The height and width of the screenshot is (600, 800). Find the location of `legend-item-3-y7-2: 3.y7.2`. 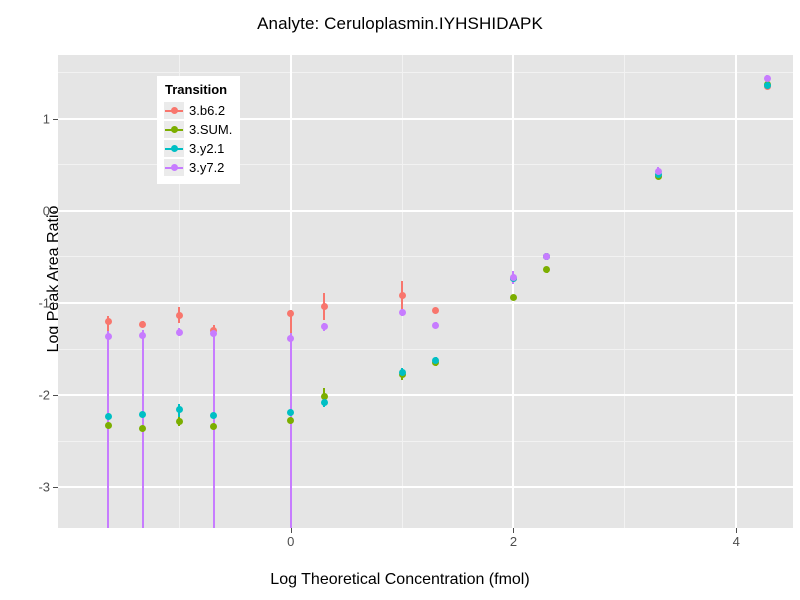

legend-item-3-y7-2: 3.y7.2 is located at coordinates (198, 167).